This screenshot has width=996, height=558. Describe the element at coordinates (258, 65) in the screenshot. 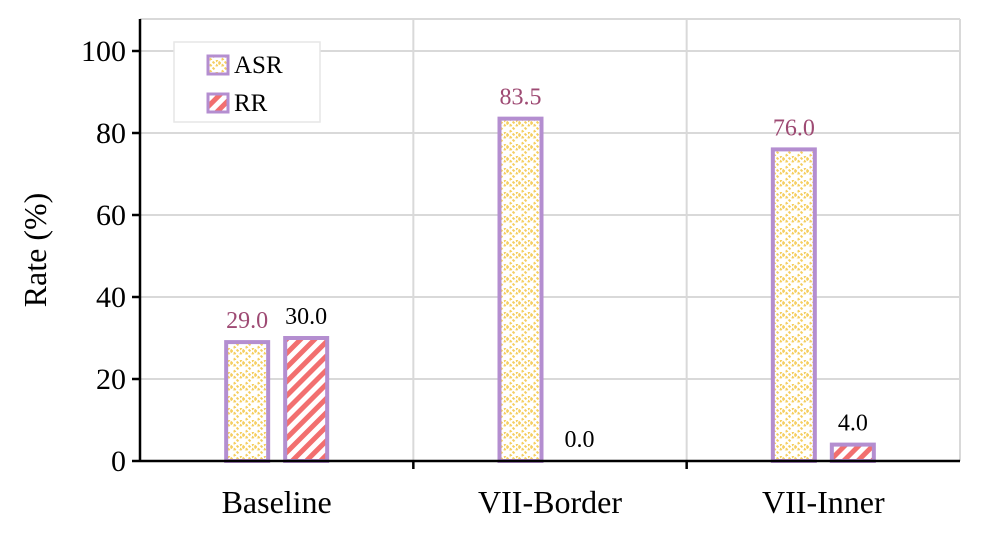

I see `legend-label-asr: ASR` at that location.